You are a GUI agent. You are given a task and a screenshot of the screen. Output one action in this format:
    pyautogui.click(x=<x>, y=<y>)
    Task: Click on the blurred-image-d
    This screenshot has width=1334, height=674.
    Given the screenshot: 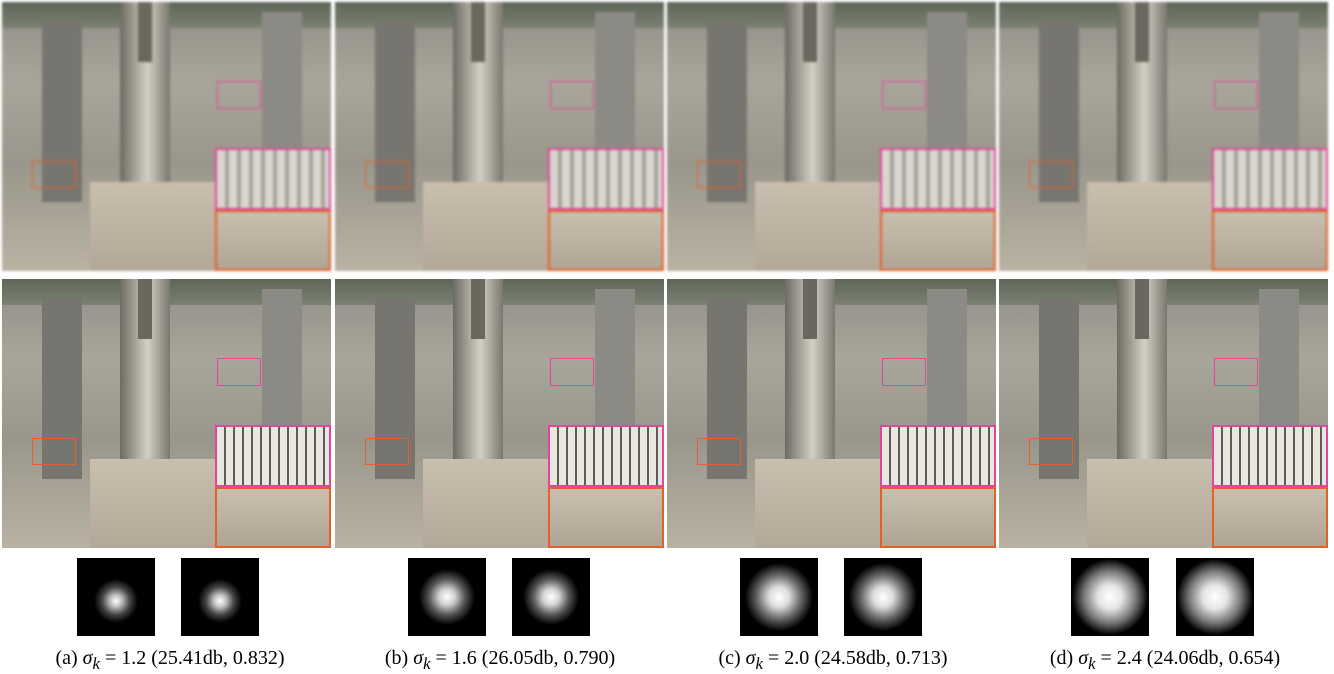 What is the action you would take?
    pyautogui.click(x=1163, y=136)
    